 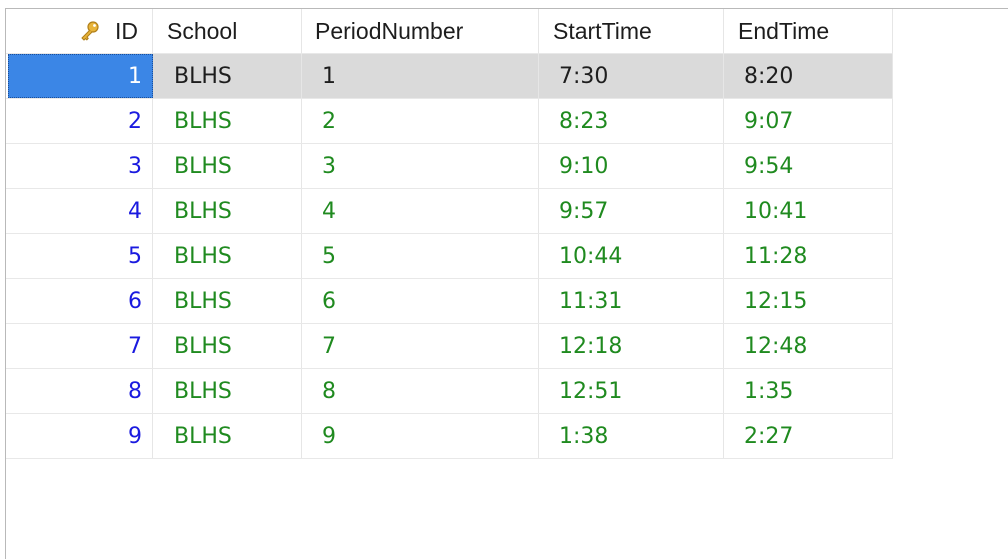 What do you see at coordinates (420, 211) in the screenshot?
I see `period-number-cell: 4` at bounding box center [420, 211].